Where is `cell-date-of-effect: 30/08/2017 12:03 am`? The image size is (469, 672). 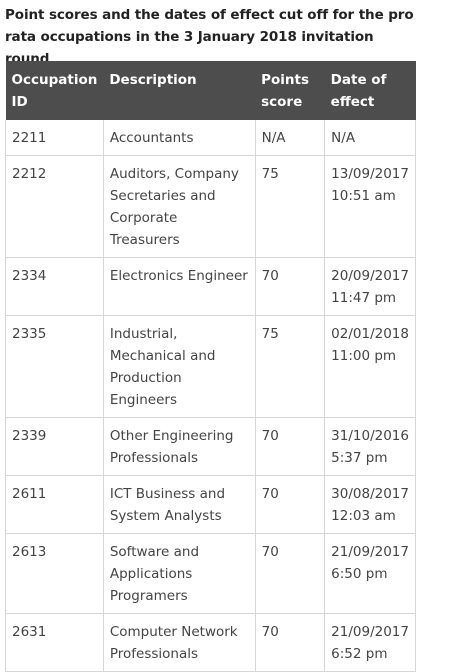
cell-date-of-effect: 30/08/2017 12:03 am is located at coordinates (370, 504).